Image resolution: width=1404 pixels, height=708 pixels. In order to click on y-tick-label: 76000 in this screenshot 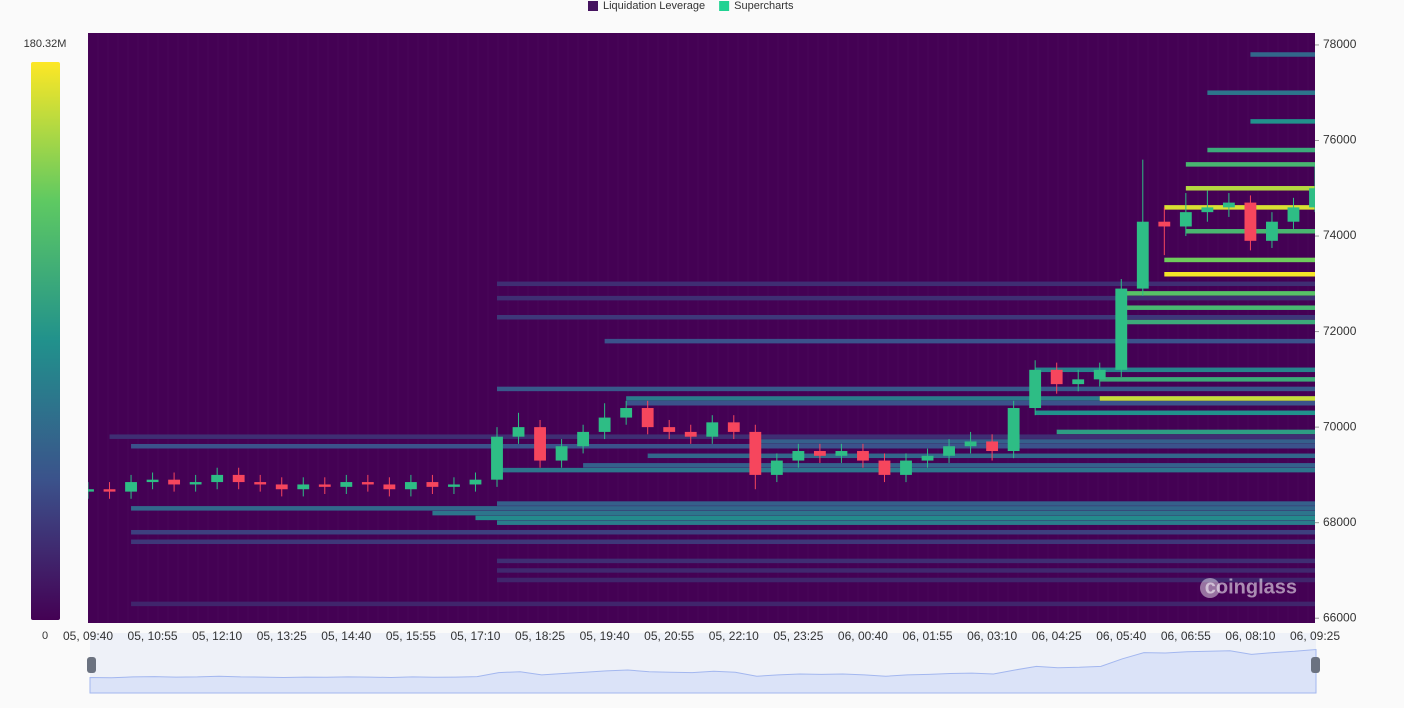, I will do `click(1340, 140)`.